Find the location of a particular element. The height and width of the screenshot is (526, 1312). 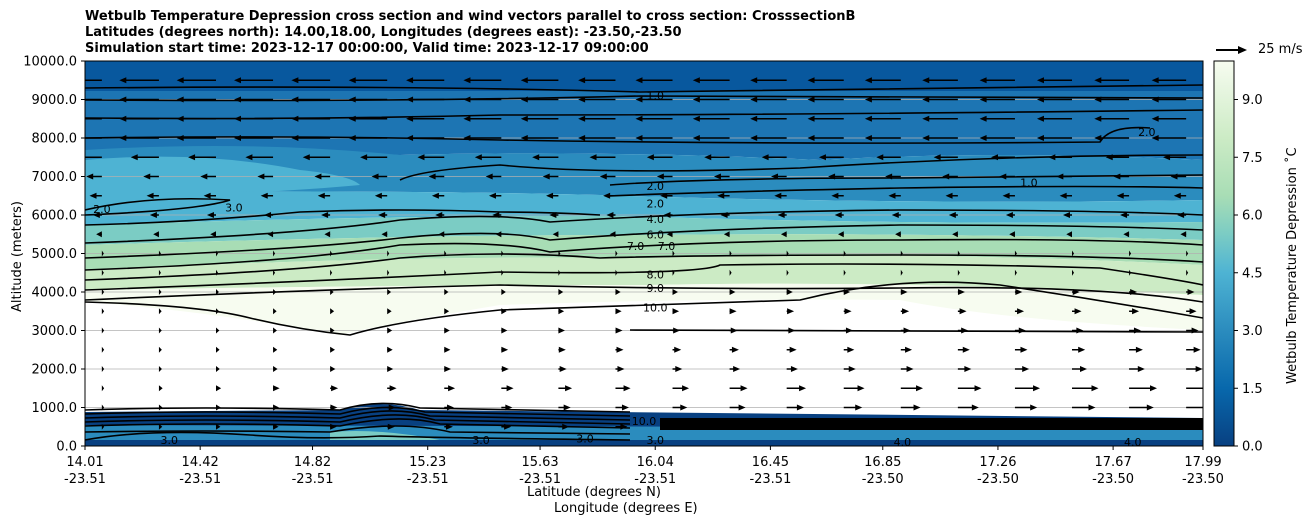

contour-2-b is located at coordinates (906, 191).